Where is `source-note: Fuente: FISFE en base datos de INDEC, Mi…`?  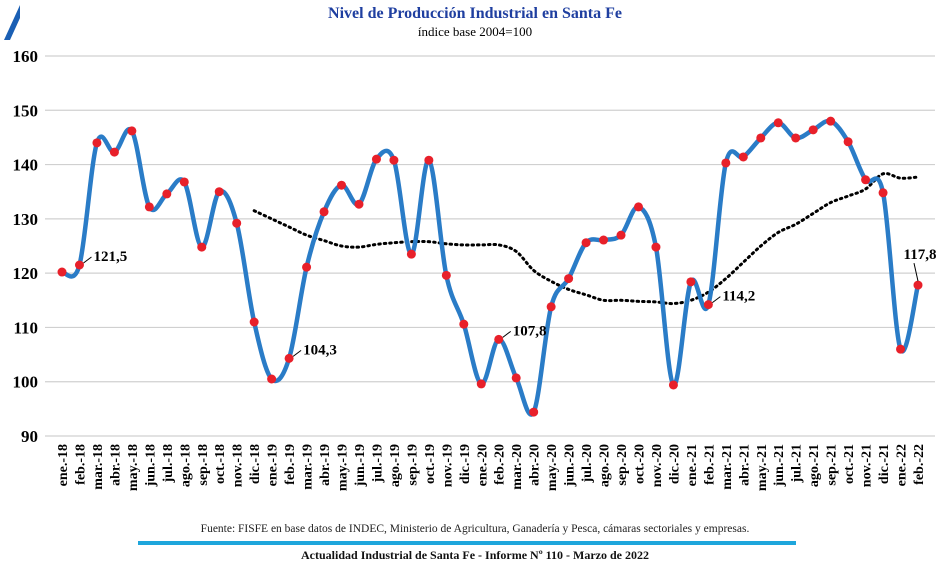
source-note: Fuente: FISFE en base datos de INDEC, Mi… is located at coordinates (475, 529).